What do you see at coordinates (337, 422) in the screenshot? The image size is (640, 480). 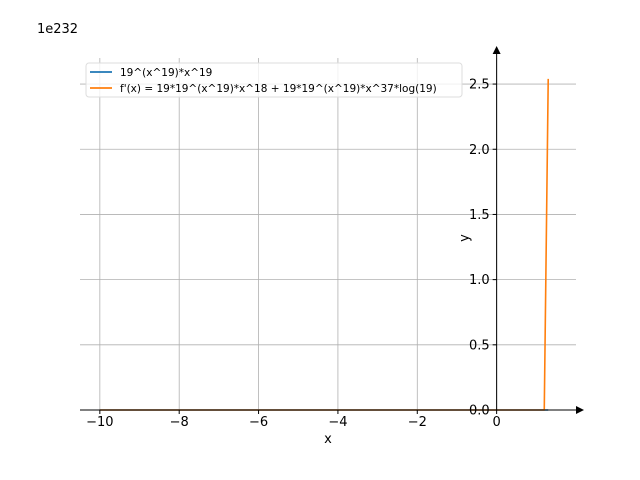 I see `x-tick-label: −4` at bounding box center [337, 422].